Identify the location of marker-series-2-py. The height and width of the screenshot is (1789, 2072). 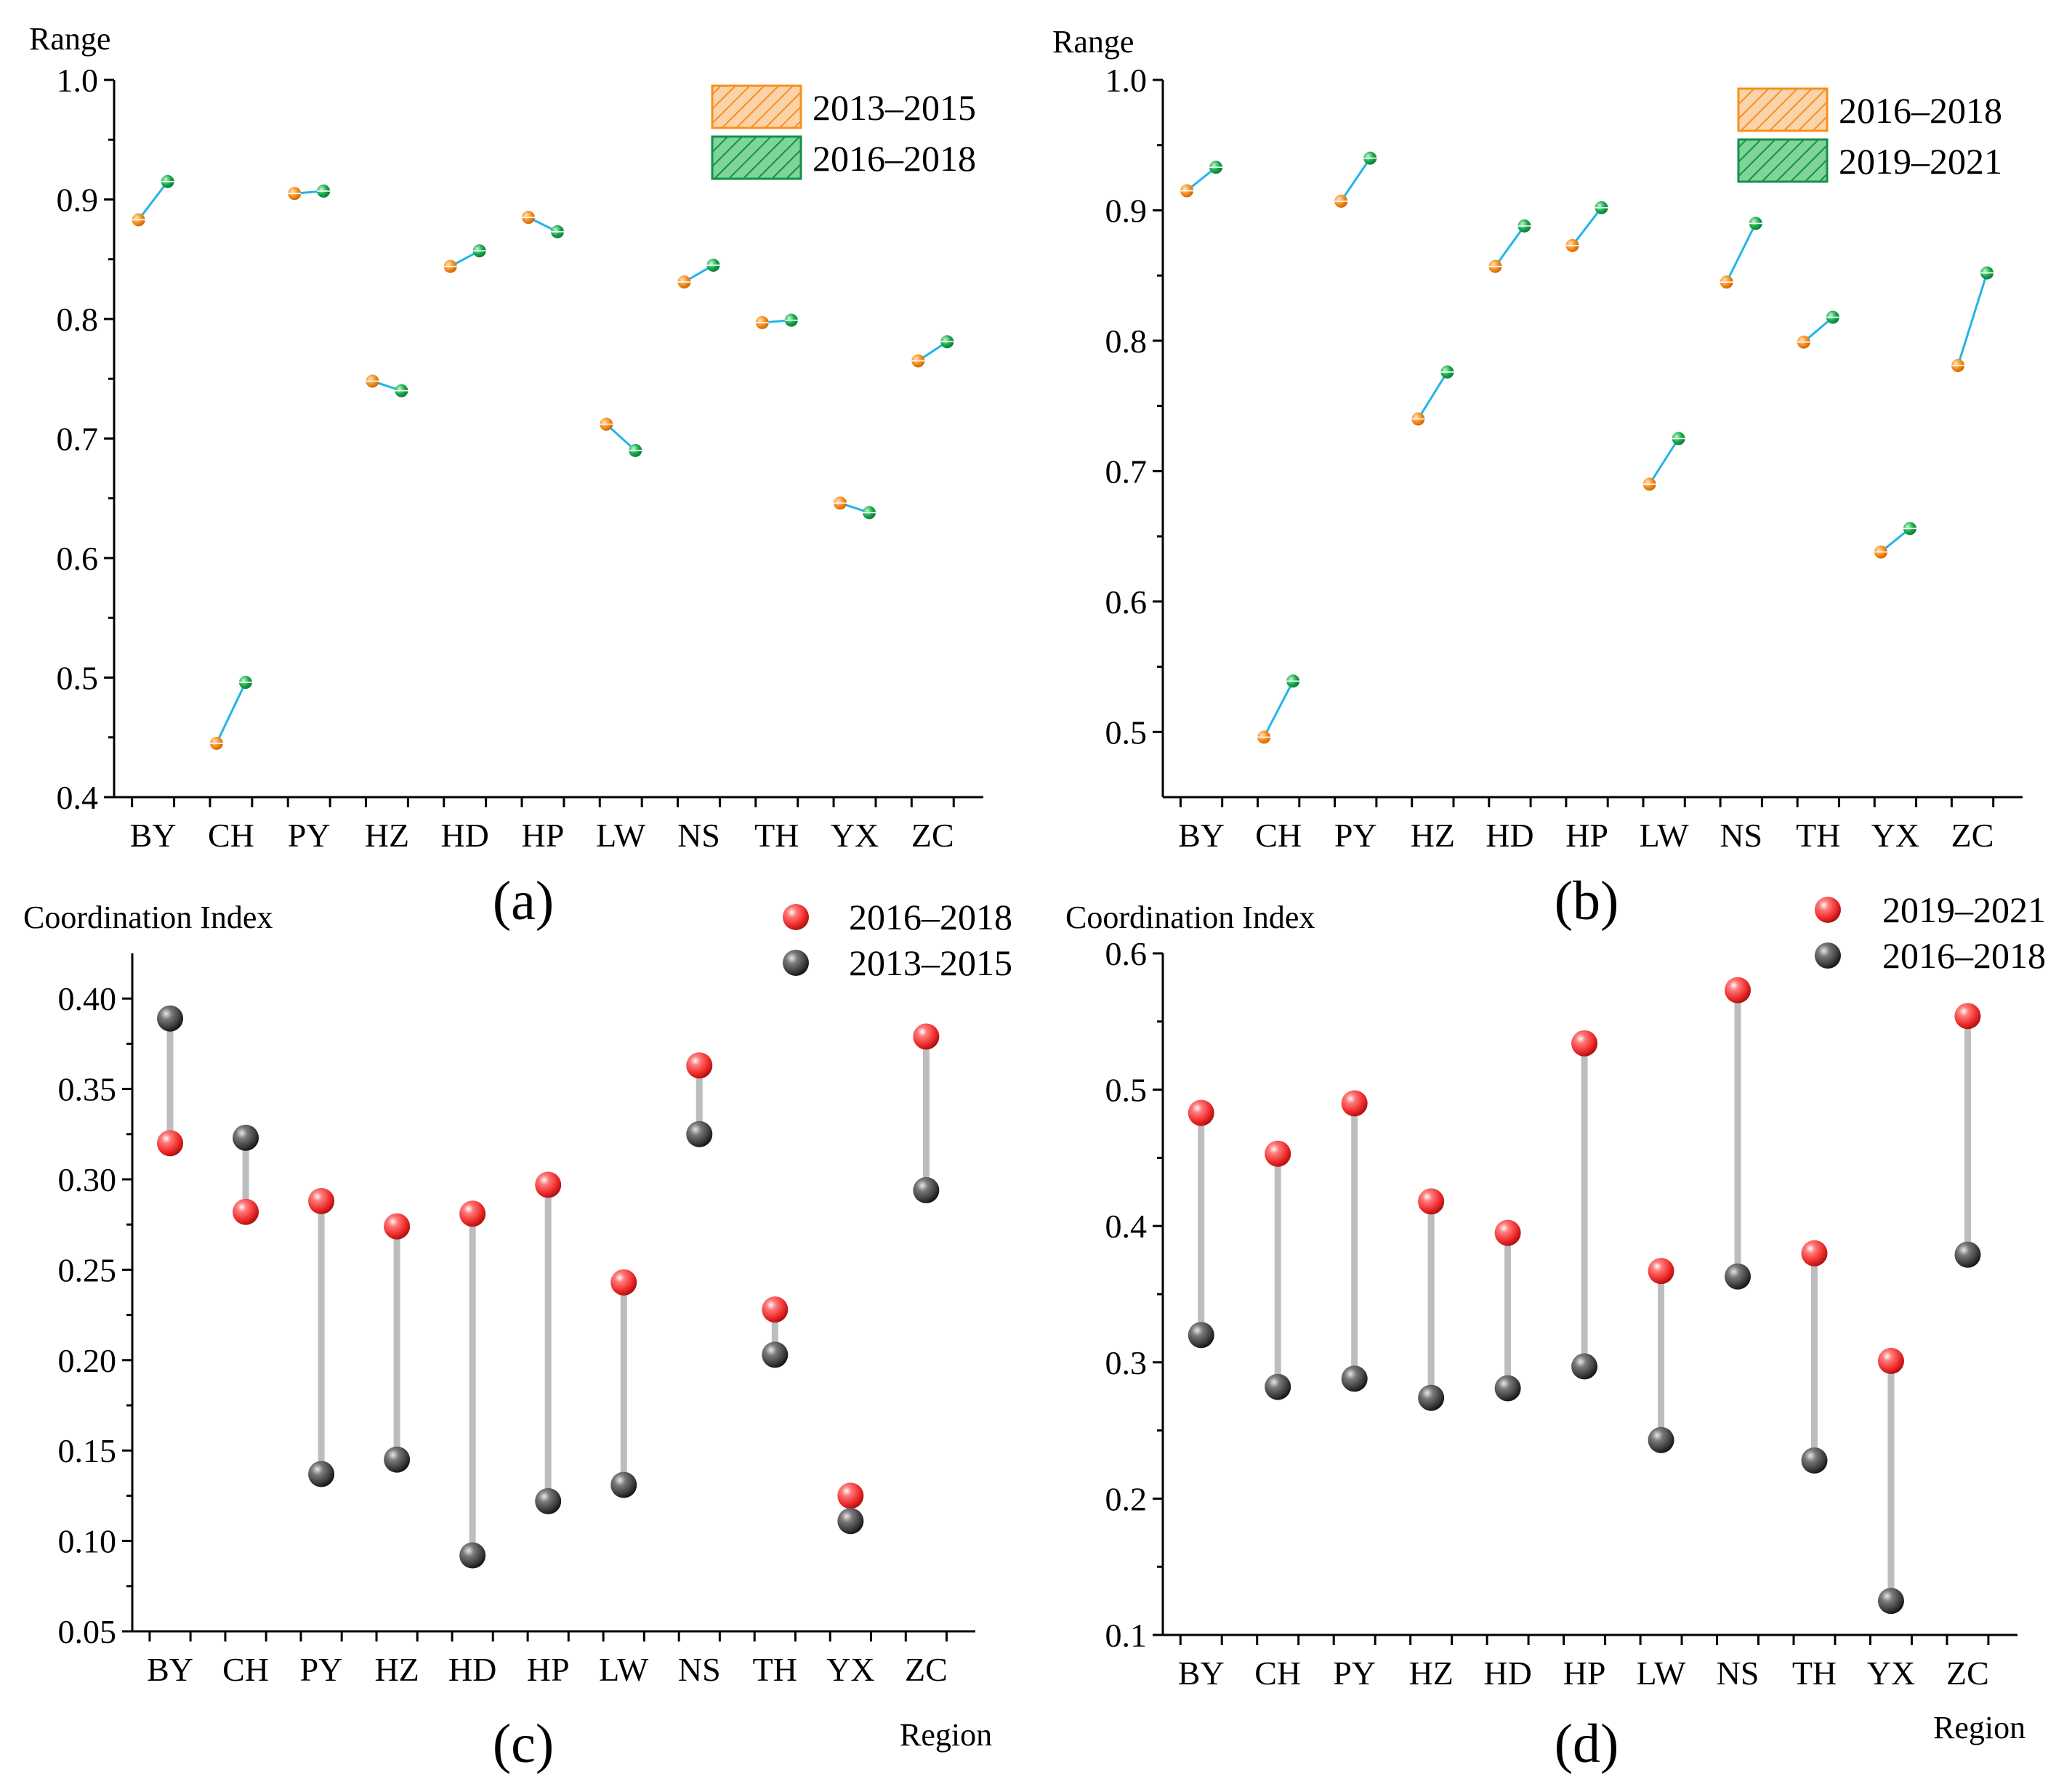
(321, 1474).